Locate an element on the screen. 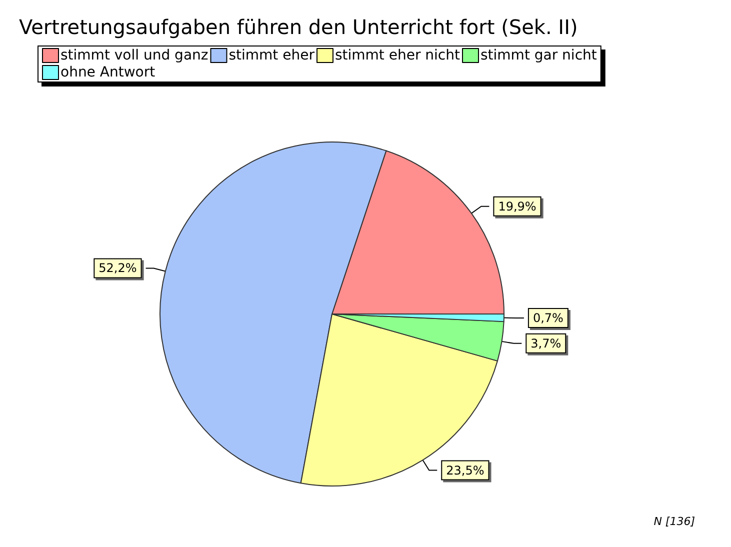 The height and width of the screenshot is (547, 731). data-label: 19,9% is located at coordinates (517, 206).